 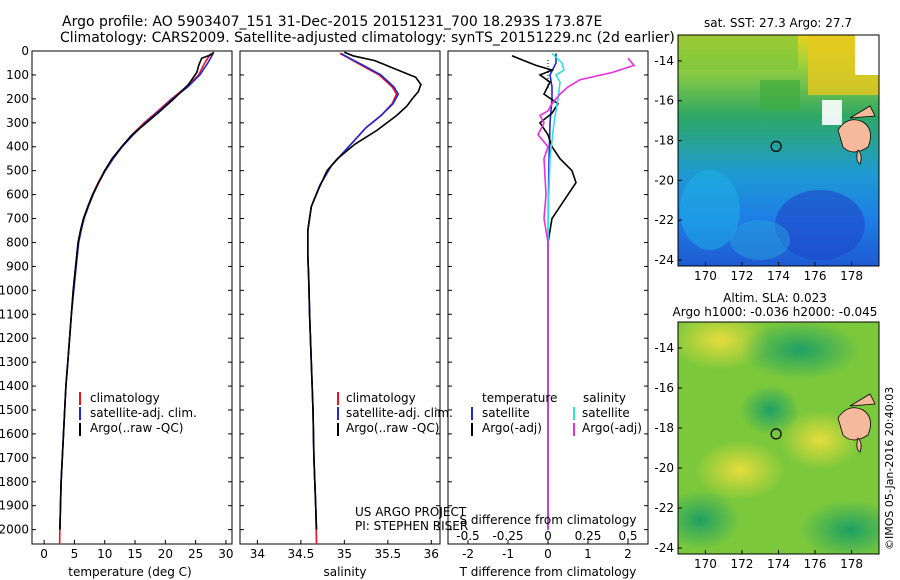 I want to click on salinity-lines, so click(x=364, y=298).